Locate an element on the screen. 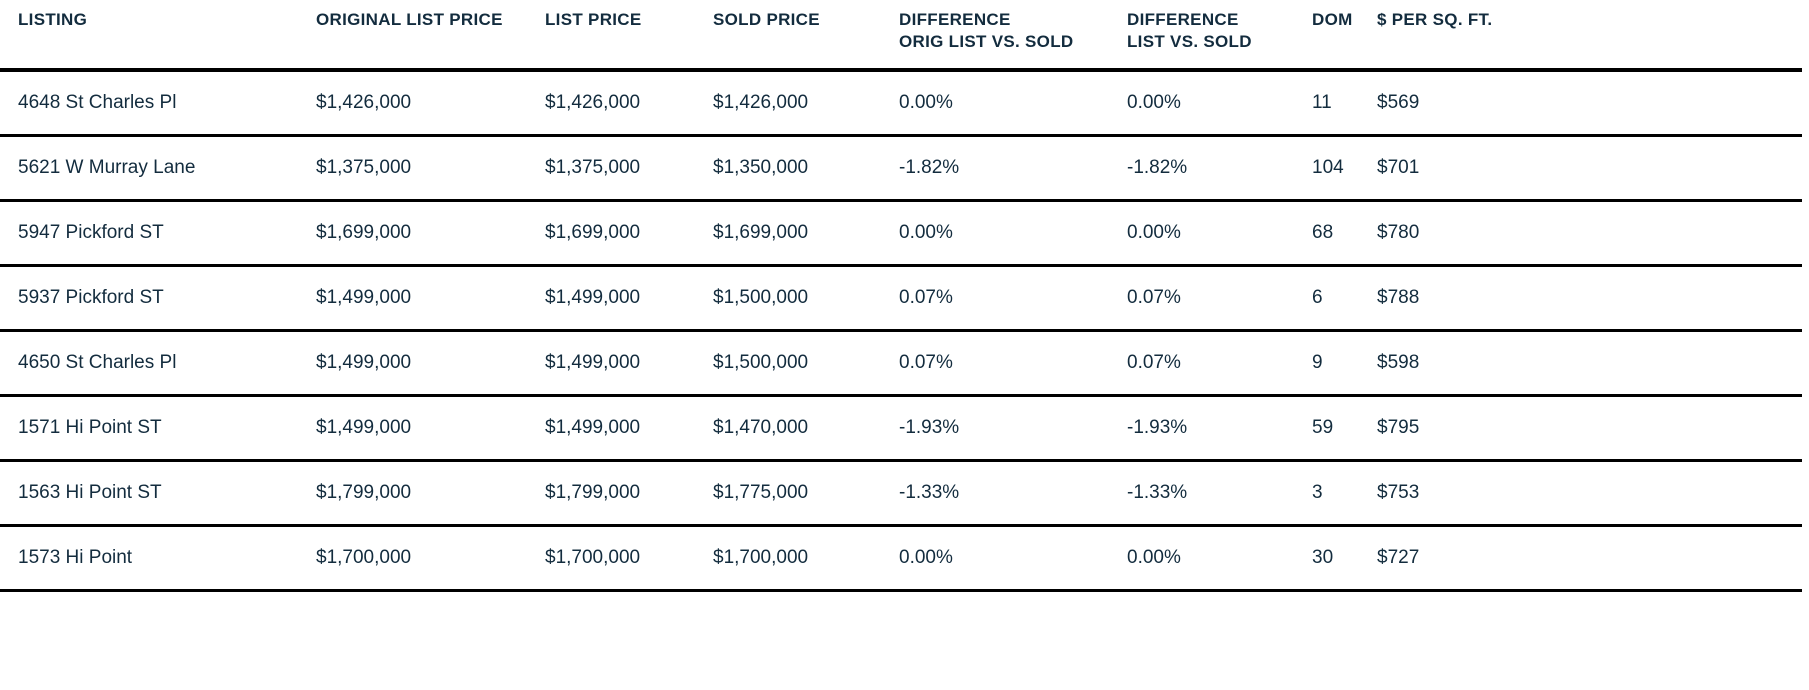  listing-address: 5937 Pickford ST is located at coordinates (158, 298).